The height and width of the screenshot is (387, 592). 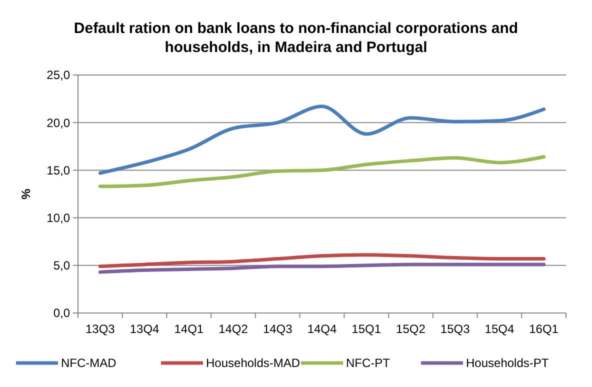 What do you see at coordinates (58, 218) in the screenshot?
I see `y-tick-label: 10,0` at bounding box center [58, 218].